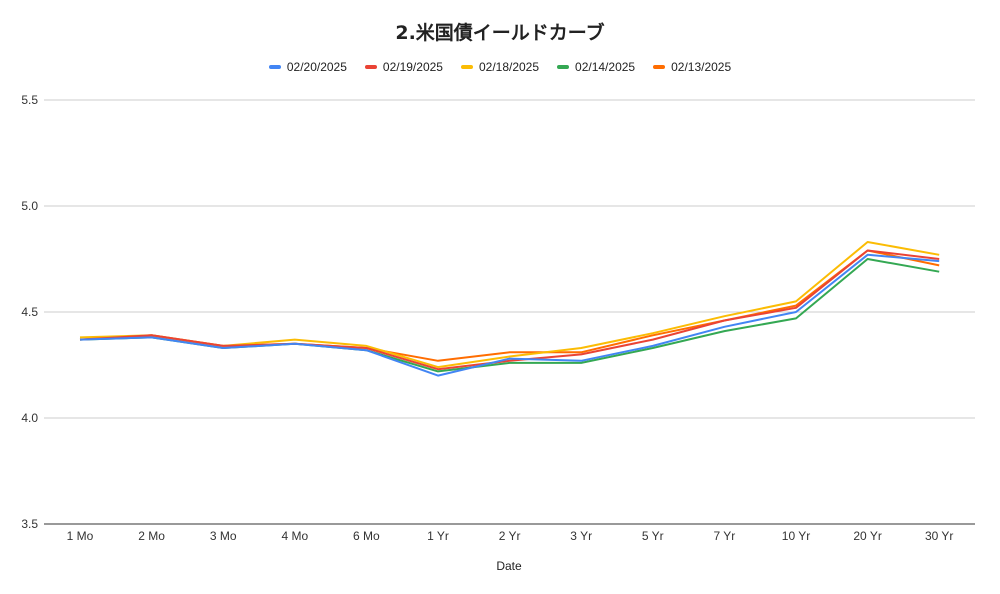 The height and width of the screenshot is (594, 1000). Describe the element at coordinates (223, 536) in the screenshot. I see `x-tick-label: 3 Mo` at that location.